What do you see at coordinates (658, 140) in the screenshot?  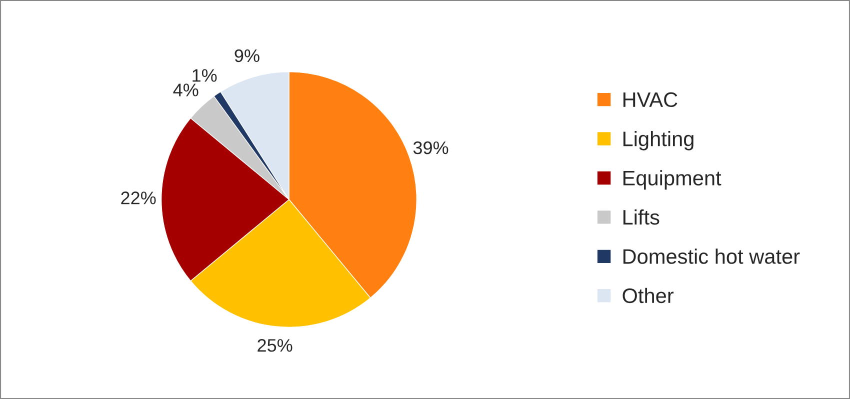 I see `legend-label: Lighting` at bounding box center [658, 140].